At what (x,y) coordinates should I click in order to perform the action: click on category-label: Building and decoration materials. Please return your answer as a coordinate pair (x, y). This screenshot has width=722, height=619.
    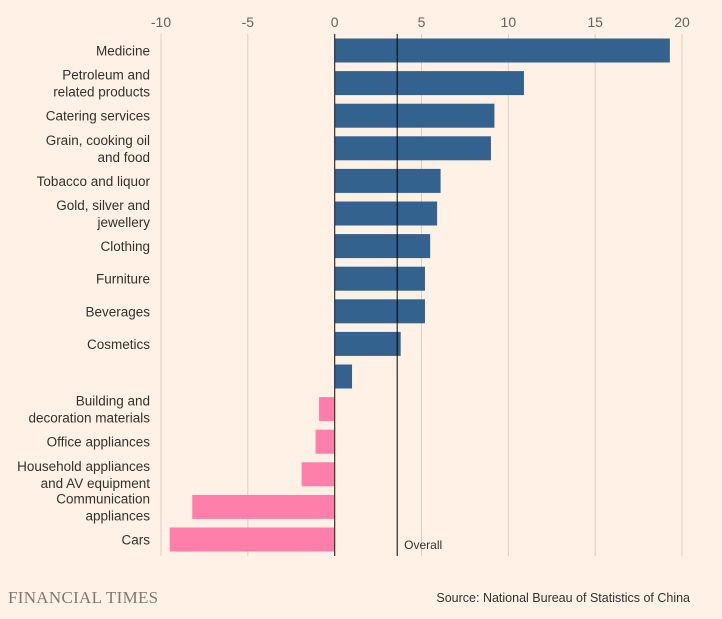
    Looking at the image, I should click on (89, 410).